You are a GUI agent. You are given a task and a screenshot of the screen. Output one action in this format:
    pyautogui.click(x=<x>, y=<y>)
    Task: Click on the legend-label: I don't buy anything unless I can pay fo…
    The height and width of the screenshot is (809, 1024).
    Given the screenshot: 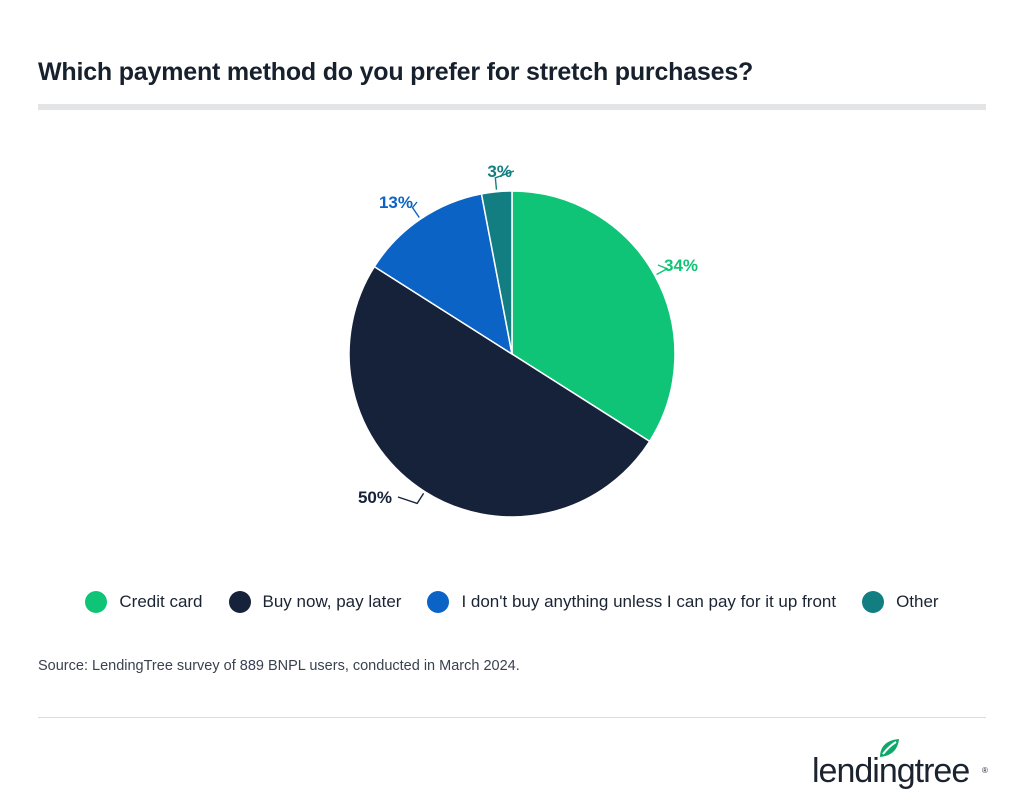 What is the action you would take?
    pyautogui.click(x=649, y=601)
    